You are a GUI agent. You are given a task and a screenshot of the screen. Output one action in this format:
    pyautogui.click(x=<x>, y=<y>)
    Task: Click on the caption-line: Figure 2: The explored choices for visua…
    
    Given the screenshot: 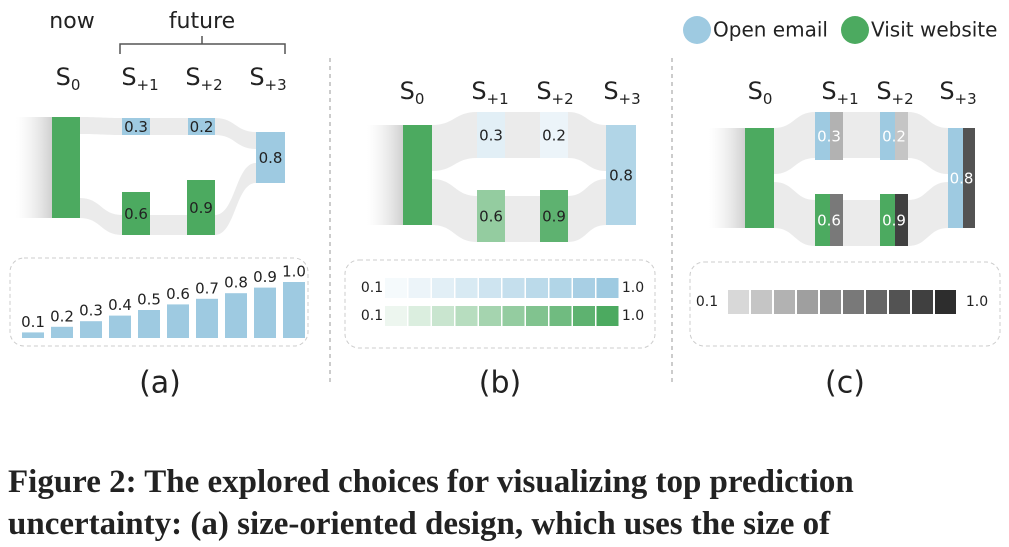 What is the action you would take?
    pyautogui.click(x=431, y=482)
    